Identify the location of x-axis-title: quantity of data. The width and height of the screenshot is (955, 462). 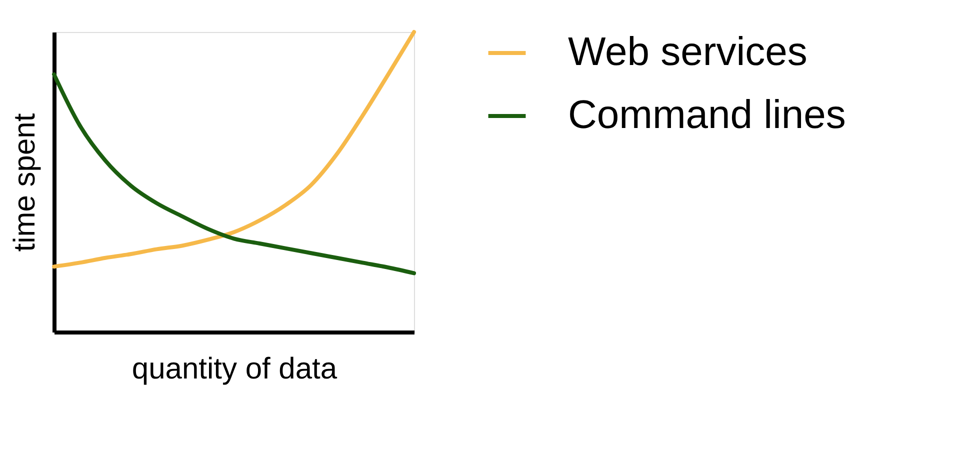
(235, 369).